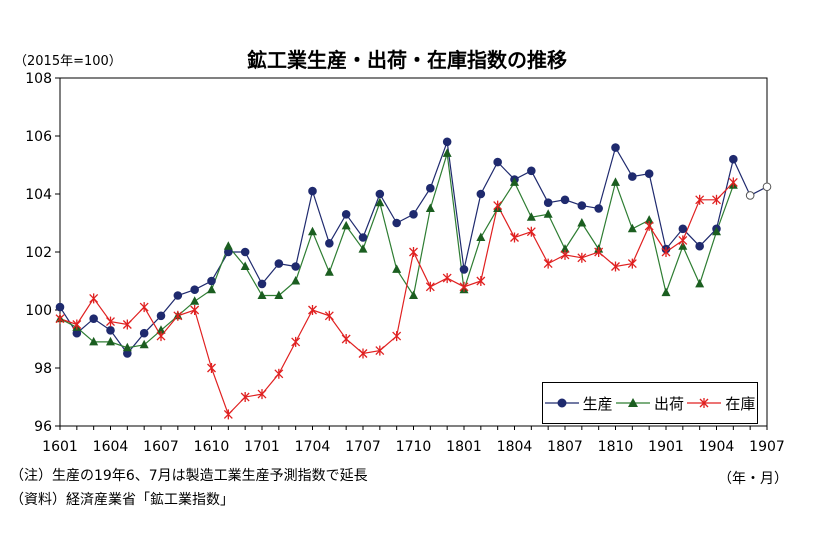 The image size is (814, 546). What do you see at coordinates (38, 79) in the screenshot?
I see `y-tick-label: 108` at bounding box center [38, 79].